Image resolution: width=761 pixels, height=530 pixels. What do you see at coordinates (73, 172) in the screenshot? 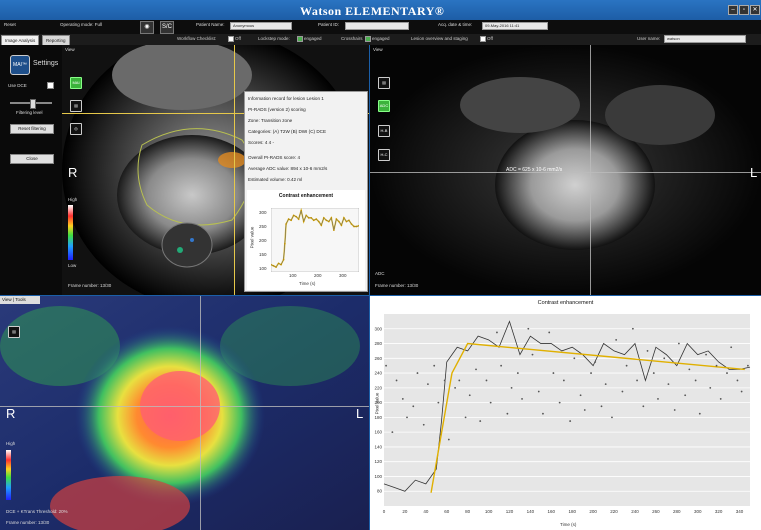
I see `orientation-right-label: R` at bounding box center [73, 172].